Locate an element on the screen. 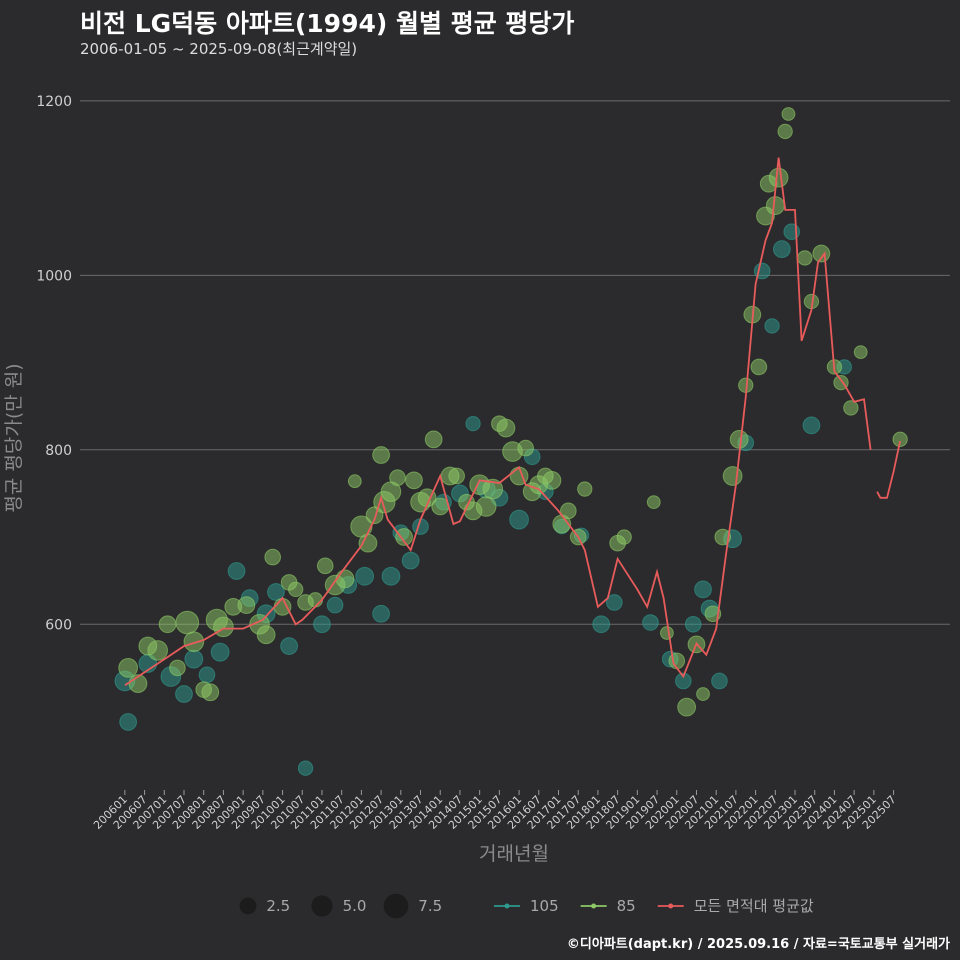 The image size is (960, 960). legend-size-label: 5.0 is located at coordinates (355, 906).